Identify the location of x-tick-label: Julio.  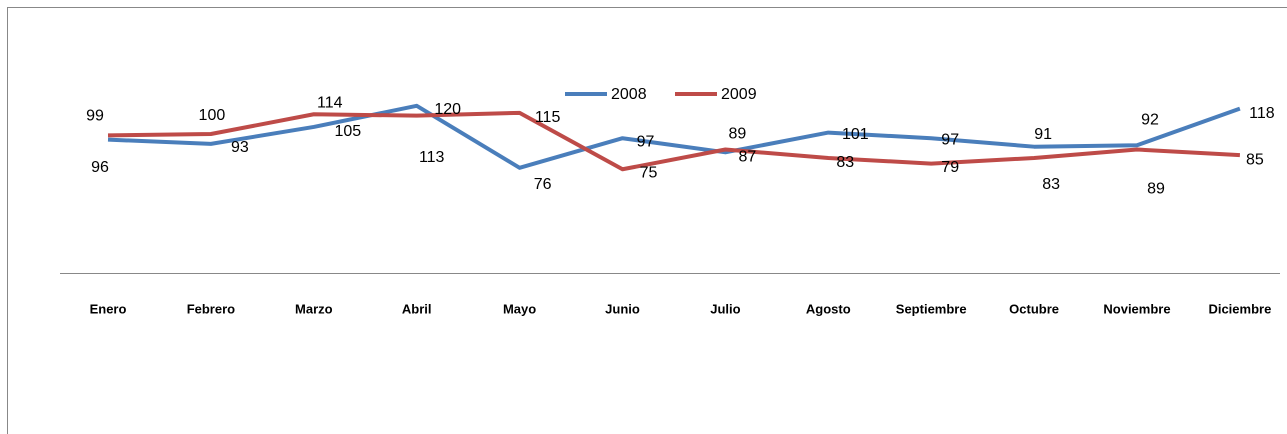
(725, 308).